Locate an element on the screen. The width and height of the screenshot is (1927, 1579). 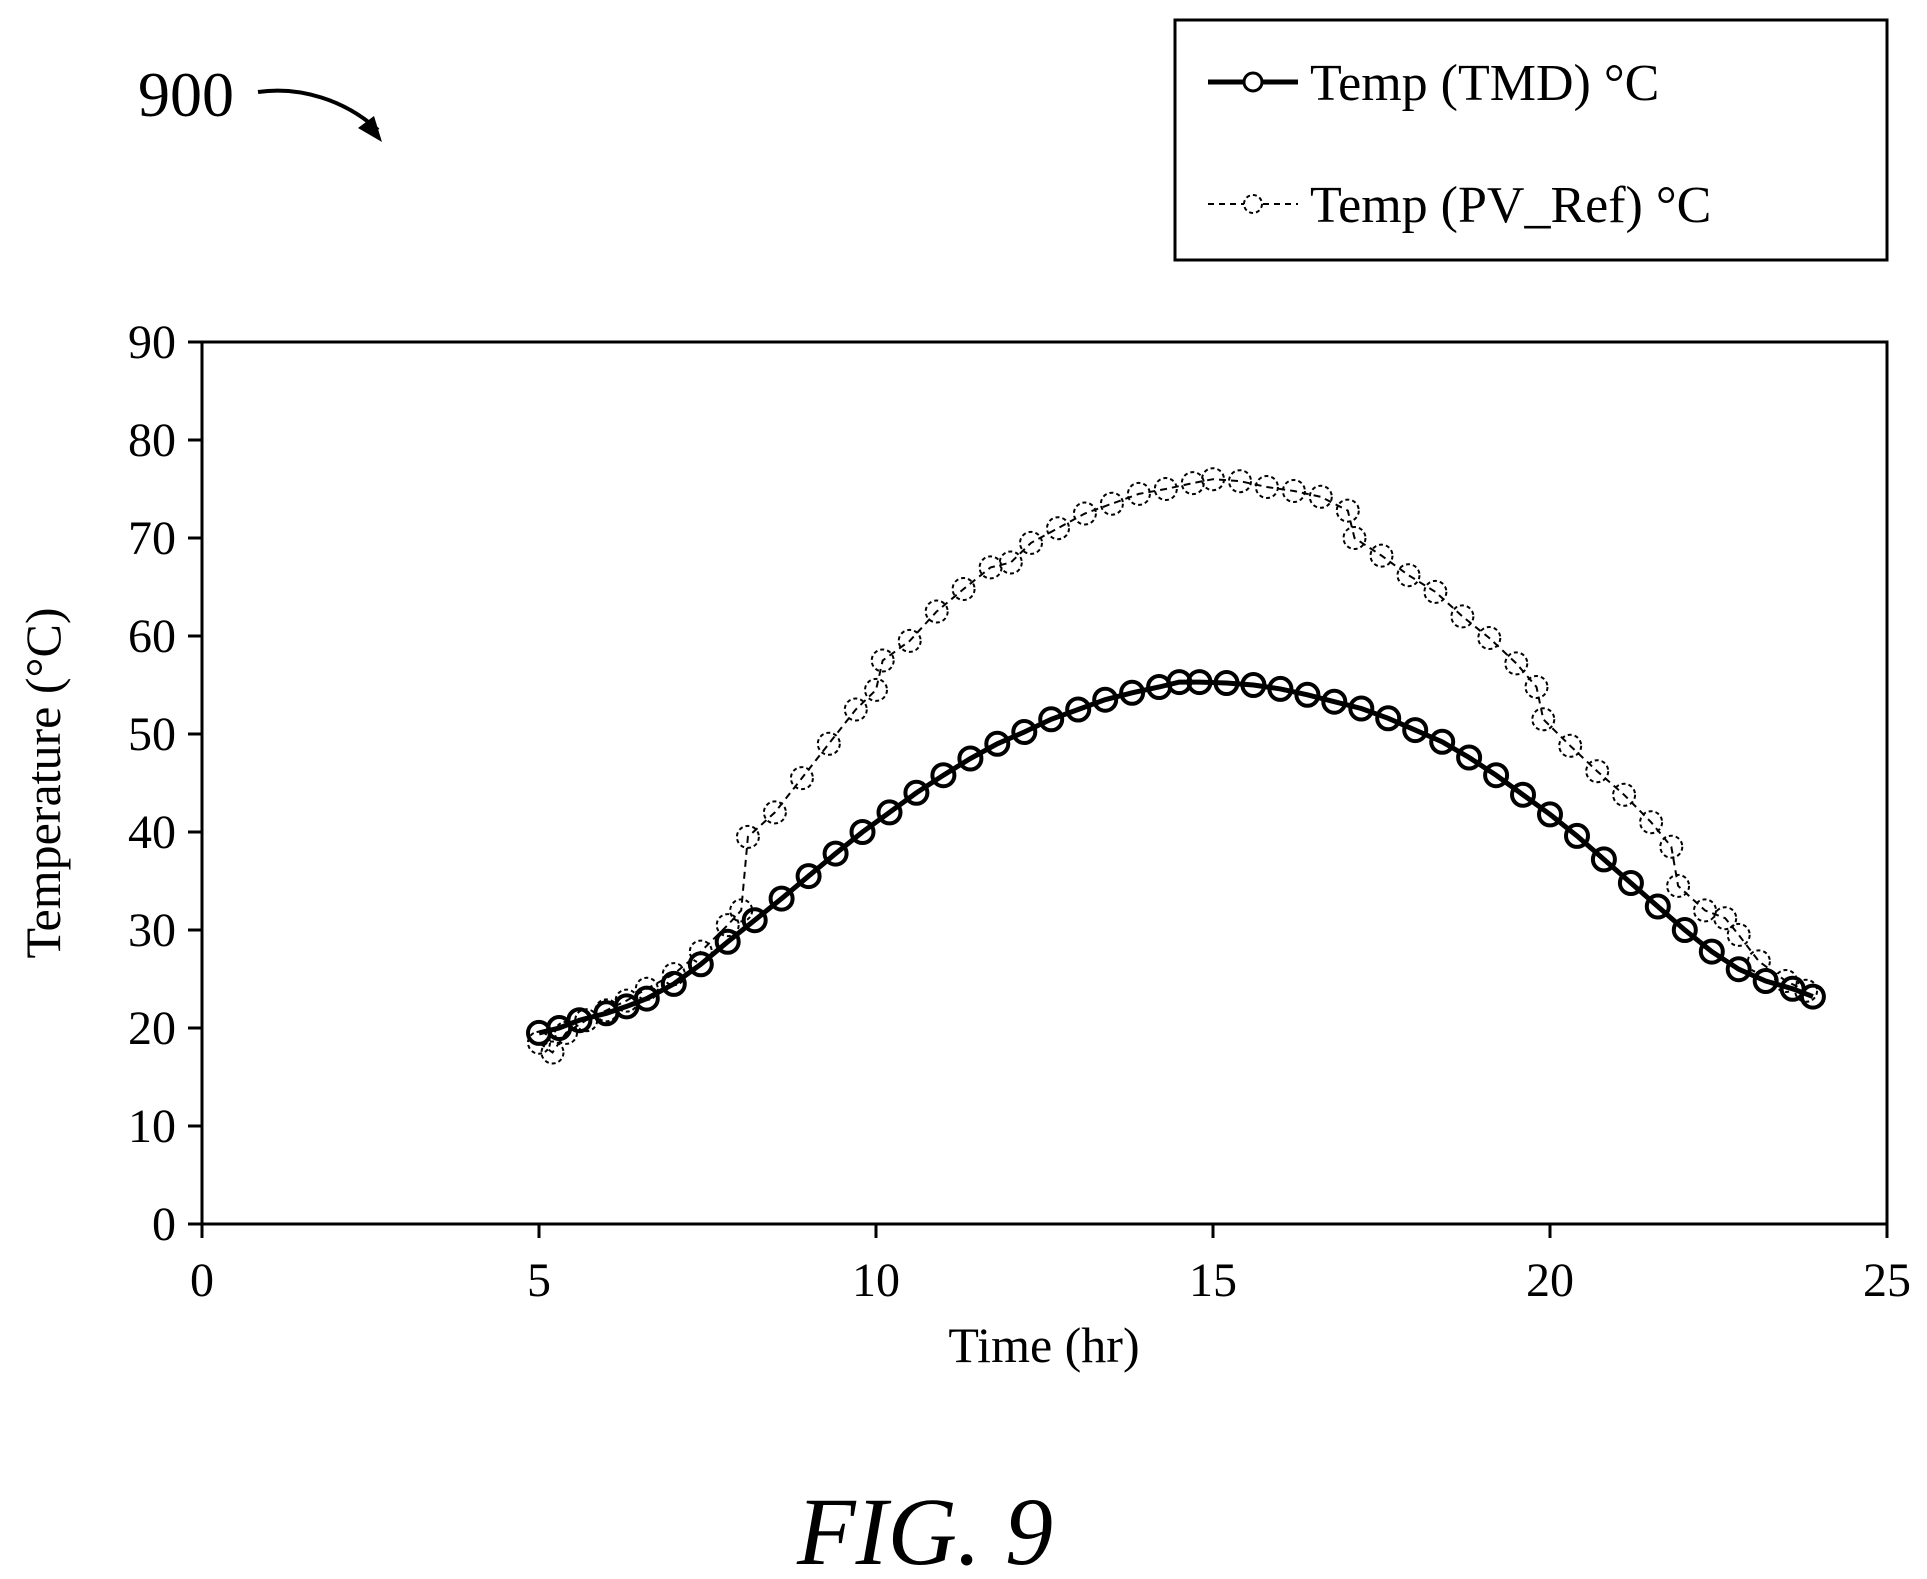
y-axis: 0 10 20 30 40 50 60 70 80 90 is located at coordinates (165, 783).